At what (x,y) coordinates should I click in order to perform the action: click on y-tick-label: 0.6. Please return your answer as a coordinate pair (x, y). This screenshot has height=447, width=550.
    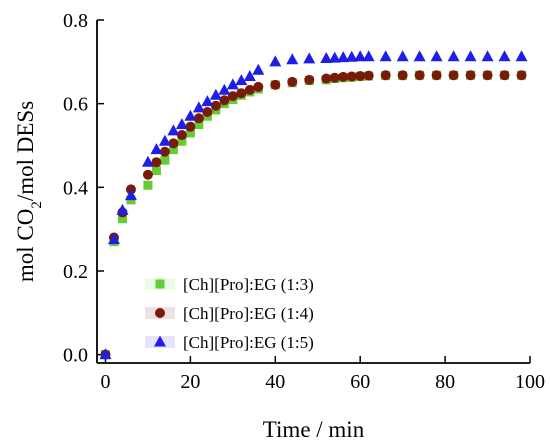
    Looking at the image, I should click on (75, 105).